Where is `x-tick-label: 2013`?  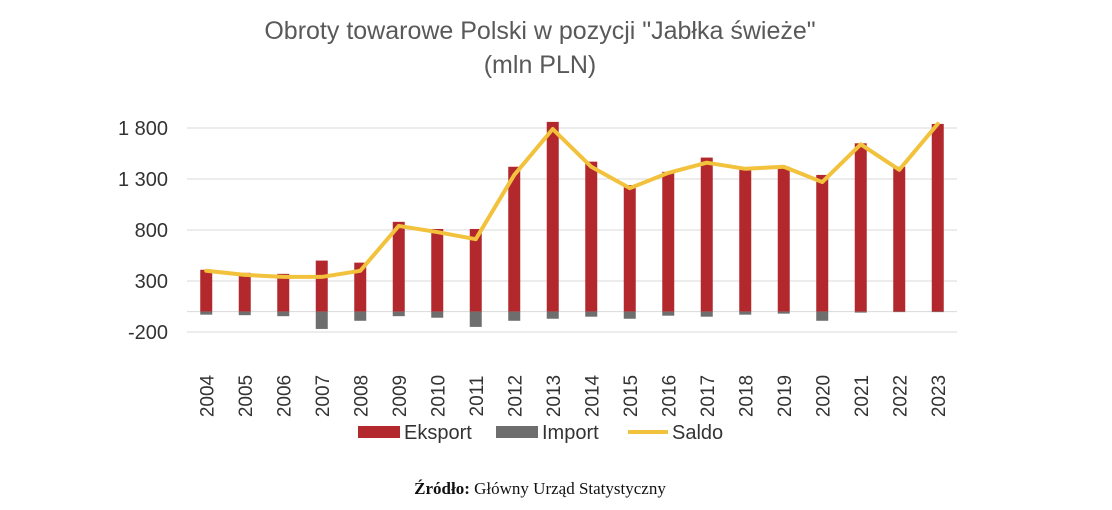 x-tick-label: 2013 is located at coordinates (554, 396).